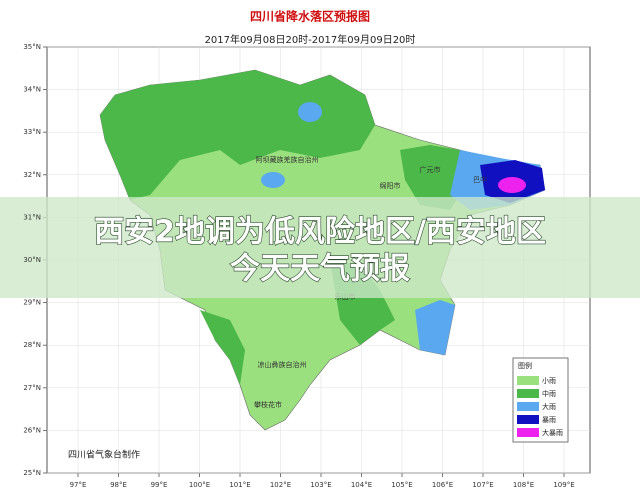  I want to click on lat-label: 34°N, so click(32, 90).